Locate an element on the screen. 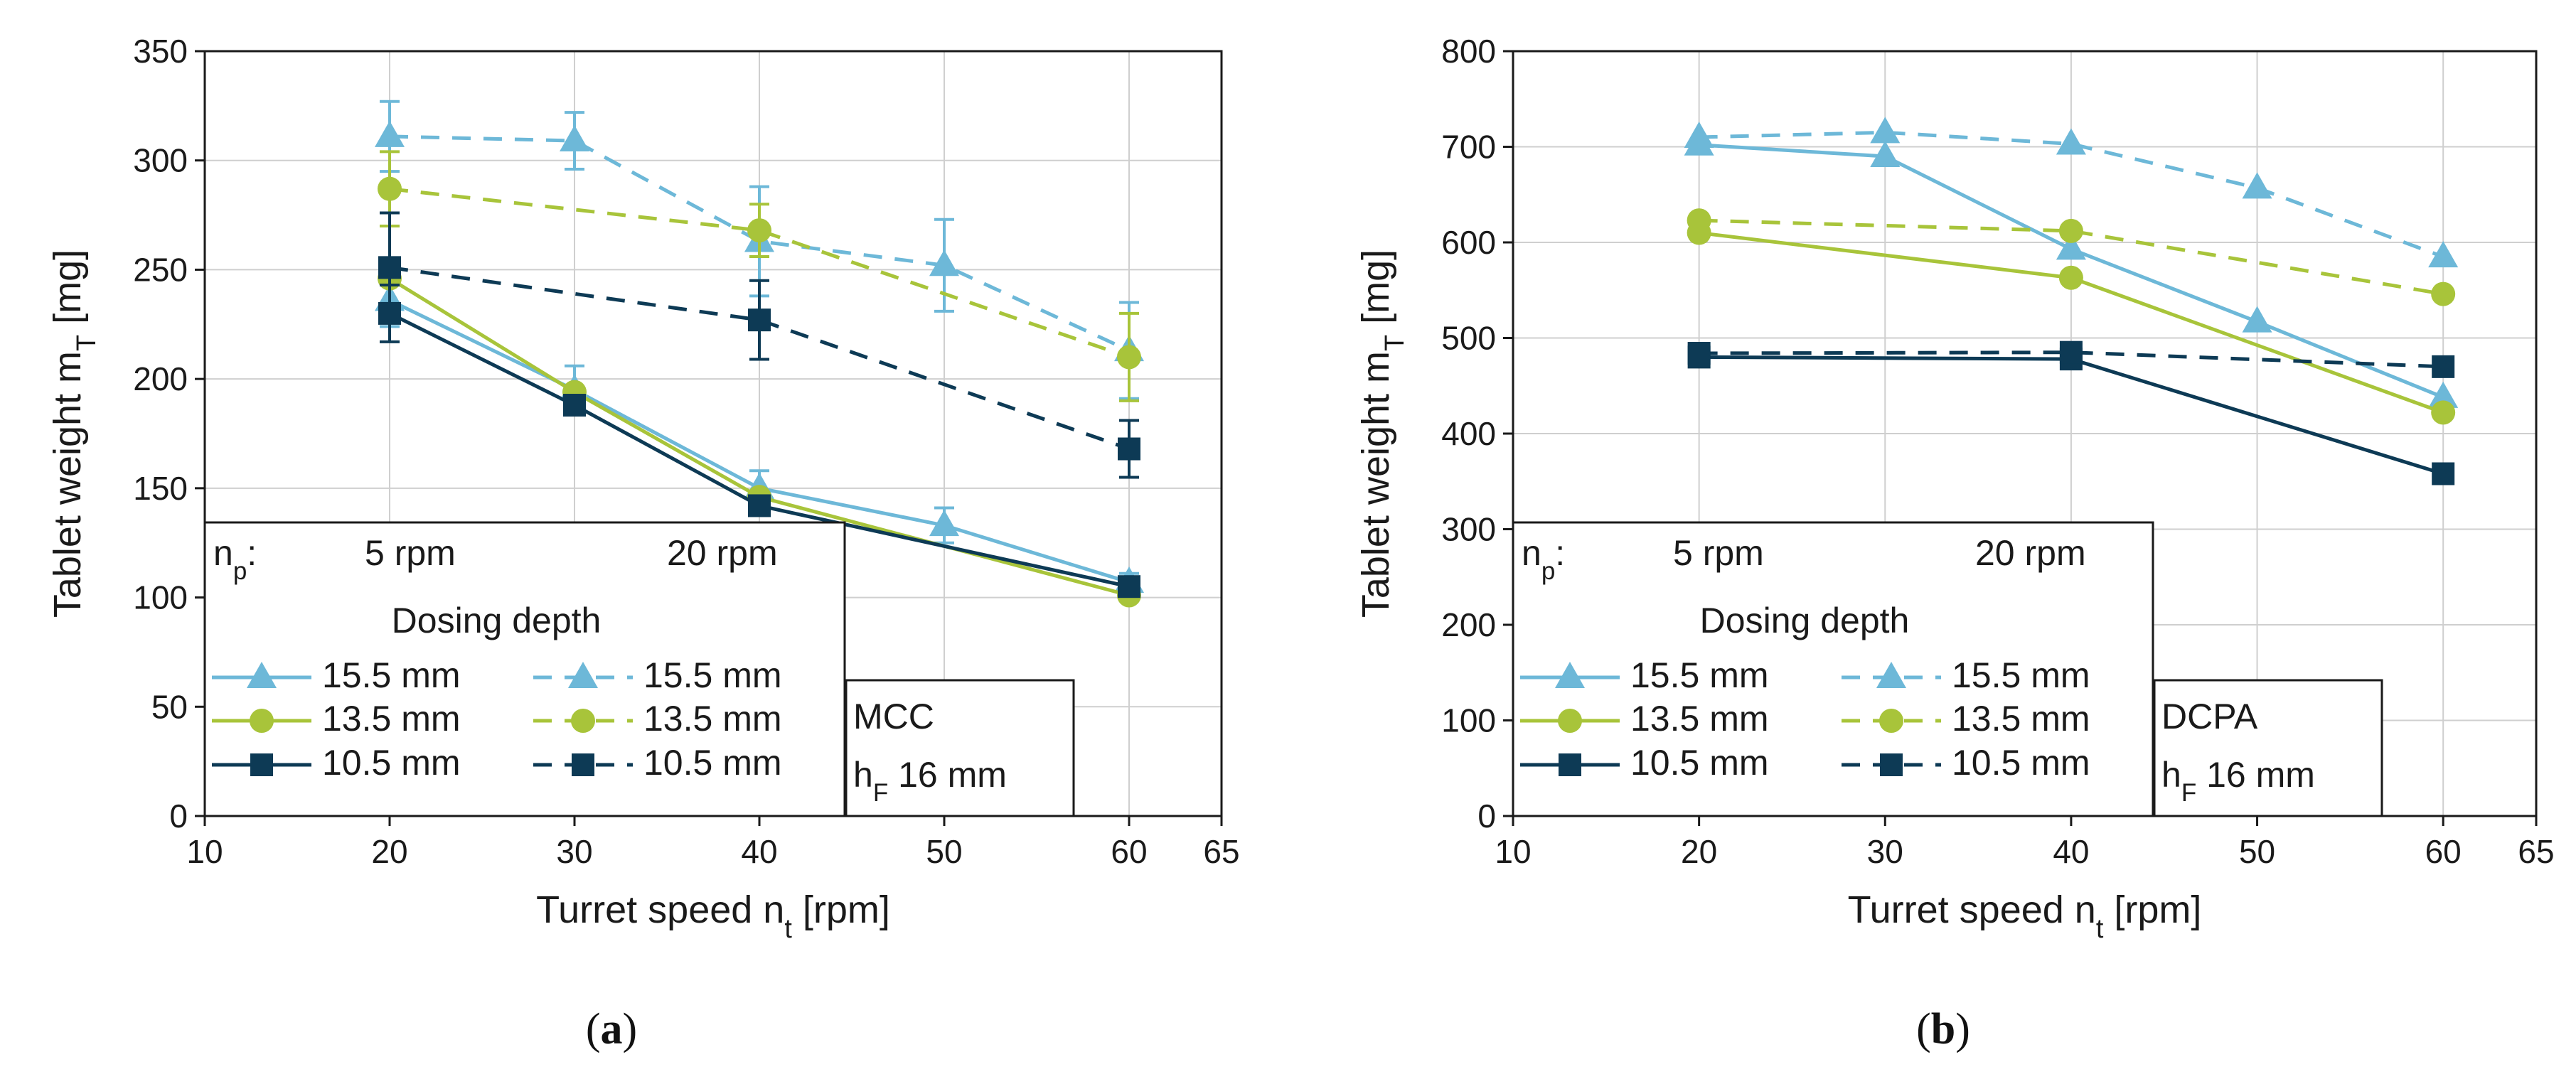  x-tick-label: 10 is located at coordinates (204, 851).